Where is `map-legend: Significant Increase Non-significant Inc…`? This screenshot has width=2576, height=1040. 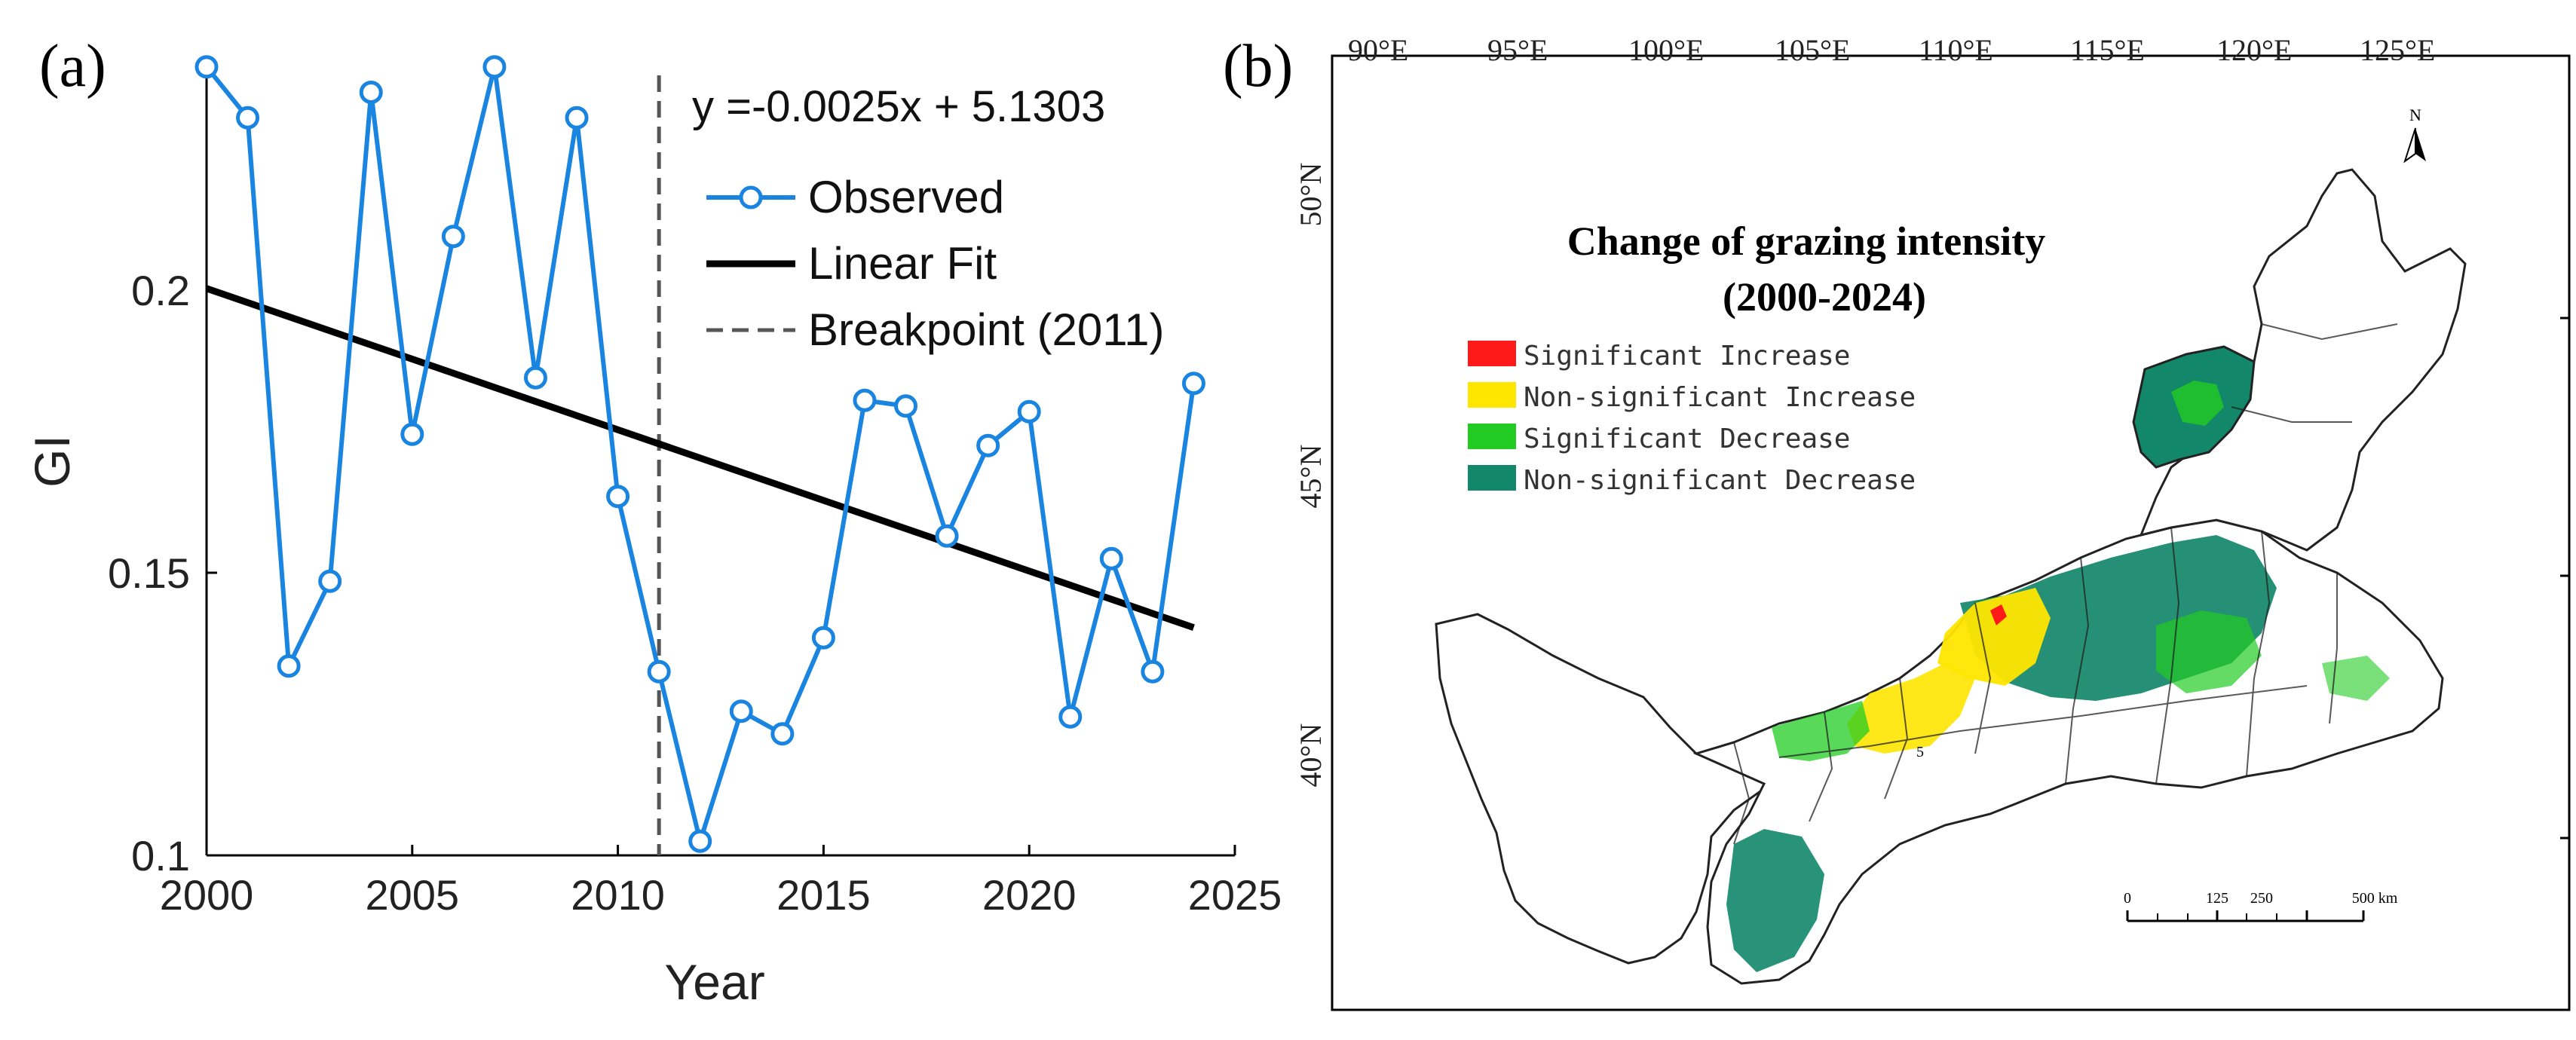 map-legend: Significant Increase Non-significant Inc… is located at coordinates (1692, 418).